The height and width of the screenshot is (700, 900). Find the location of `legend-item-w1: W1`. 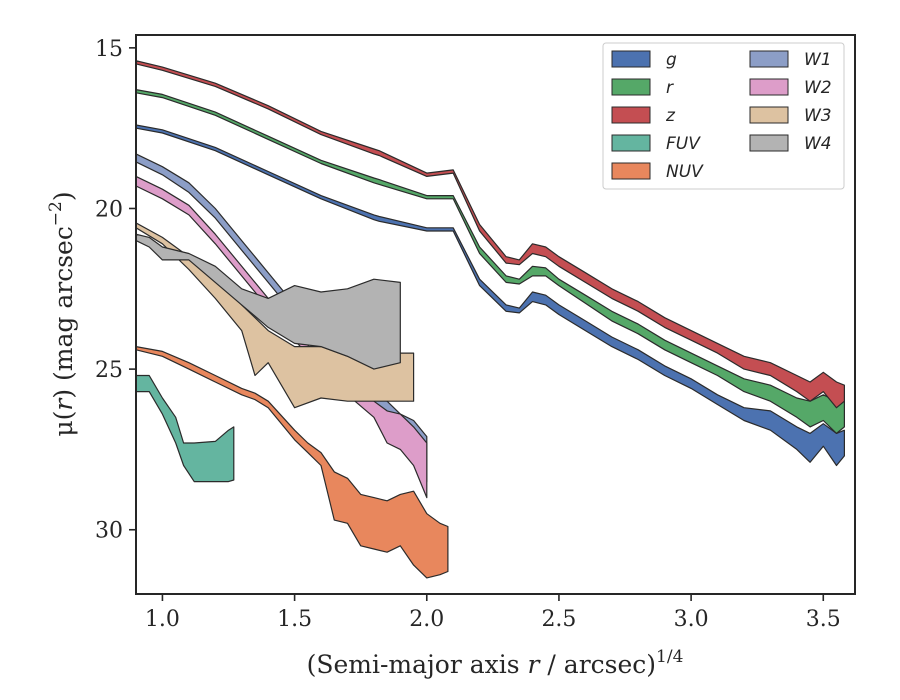

legend-item-w1: W1 is located at coordinates (790, 60).